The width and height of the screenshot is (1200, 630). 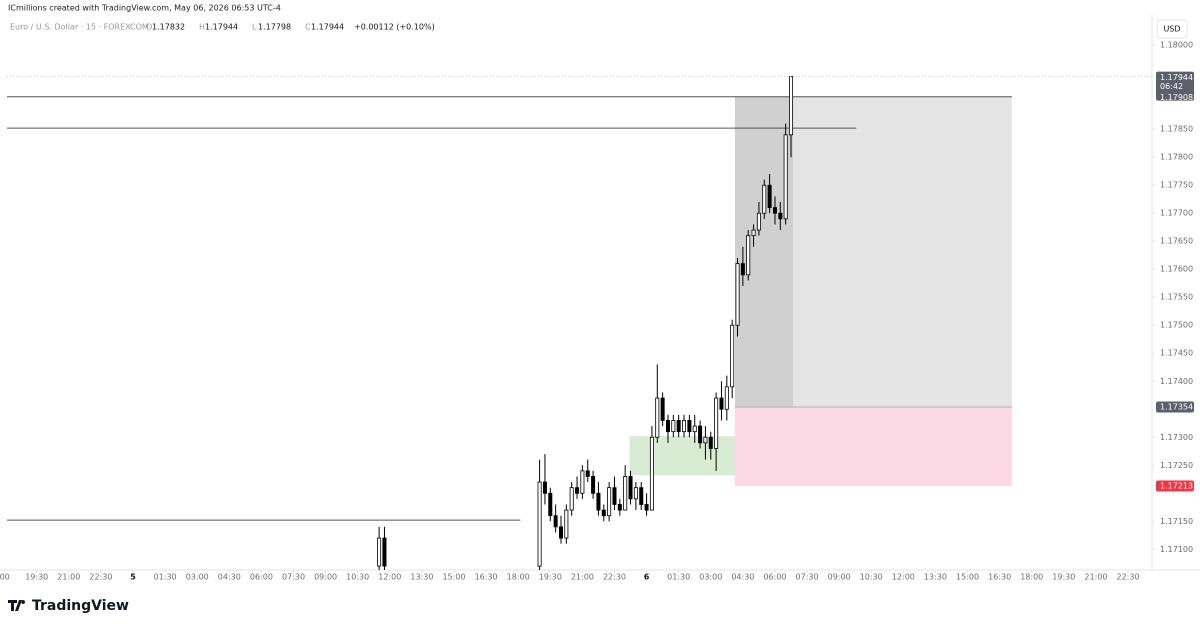 What do you see at coordinates (202, 27) in the screenshot?
I see `ohlc-key: H` at bounding box center [202, 27].